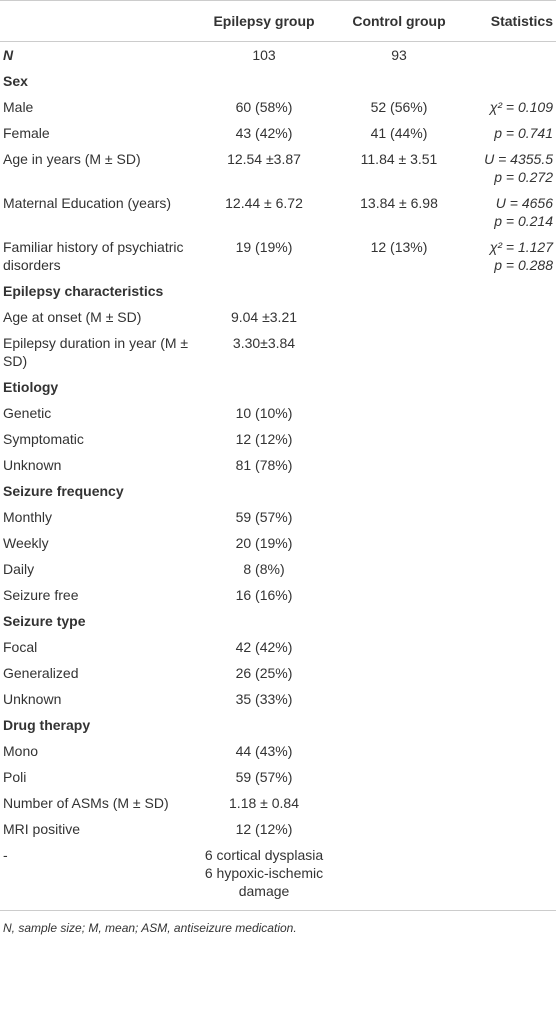  Describe the element at coordinates (47, 725) in the screenshot. I see `section-label: Drug therapy` at that location.